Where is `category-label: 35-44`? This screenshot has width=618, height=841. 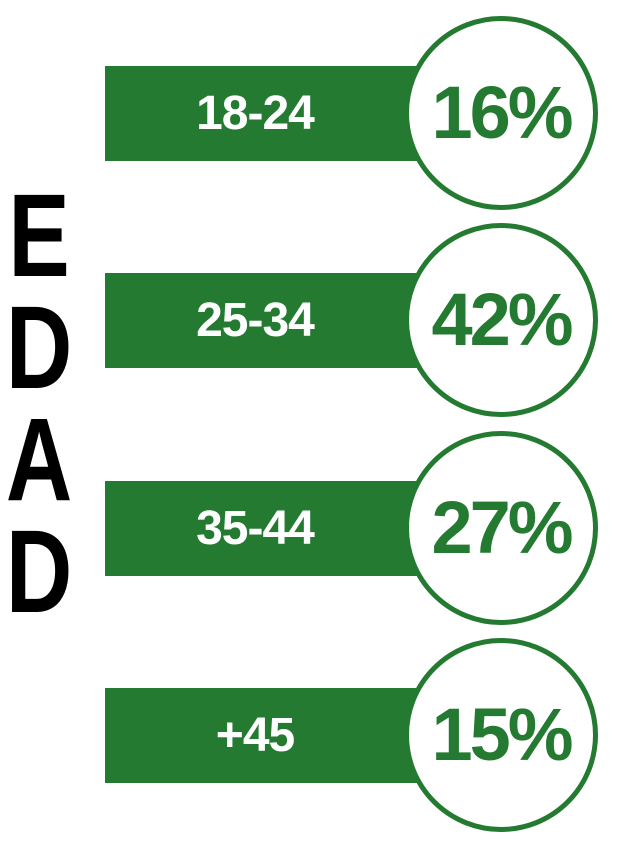
category-label: 35-44 is located at coordinates (255, 528).